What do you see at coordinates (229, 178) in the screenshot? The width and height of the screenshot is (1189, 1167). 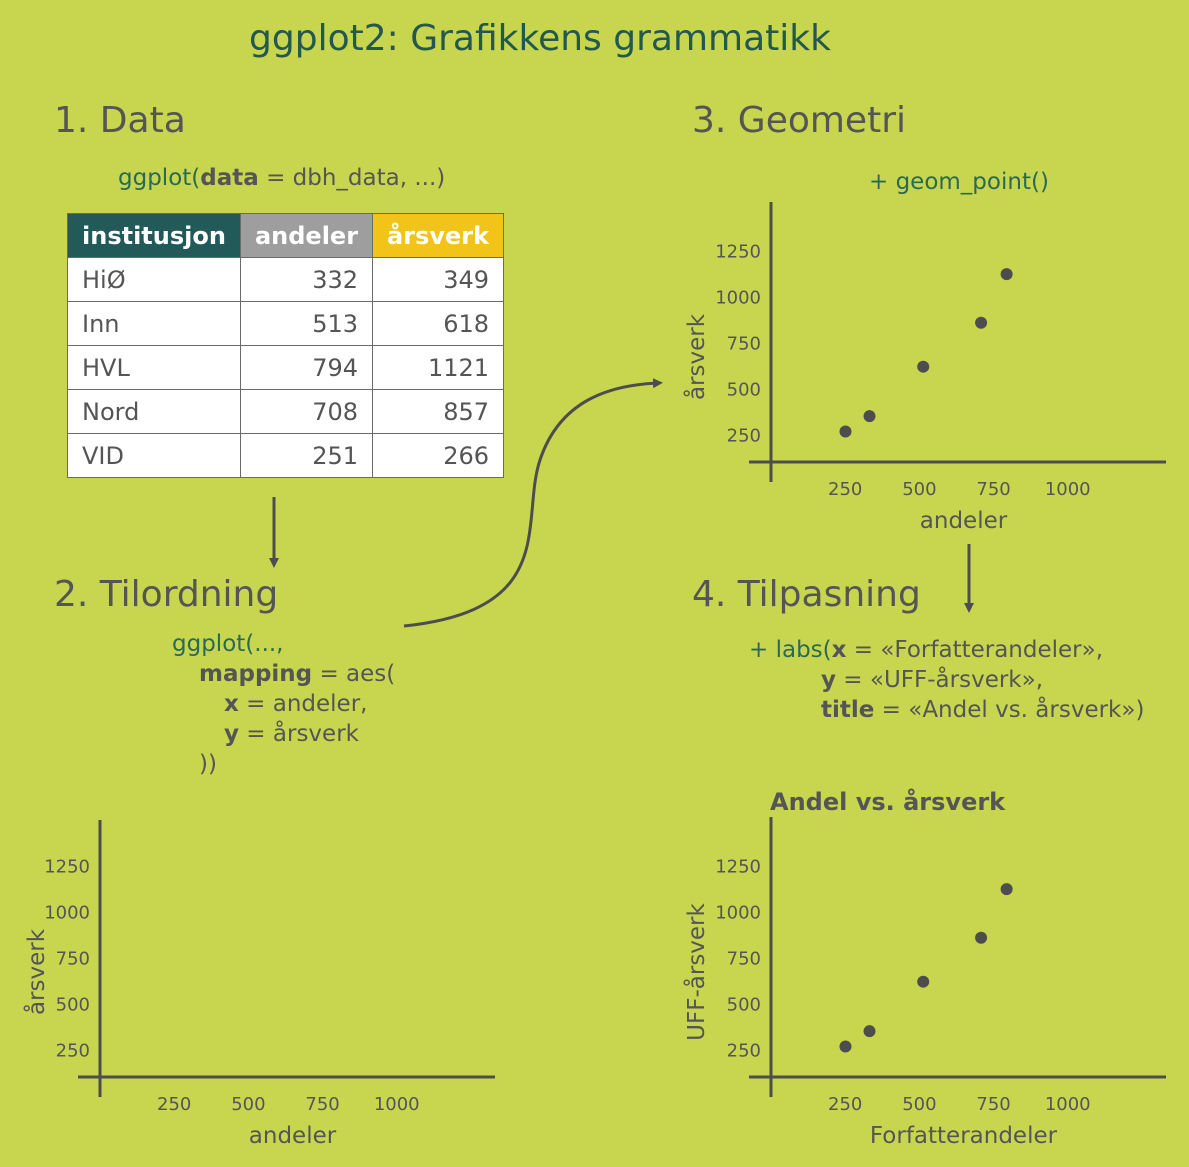 I see `code-arg: data` at bounding box center [229, 178].